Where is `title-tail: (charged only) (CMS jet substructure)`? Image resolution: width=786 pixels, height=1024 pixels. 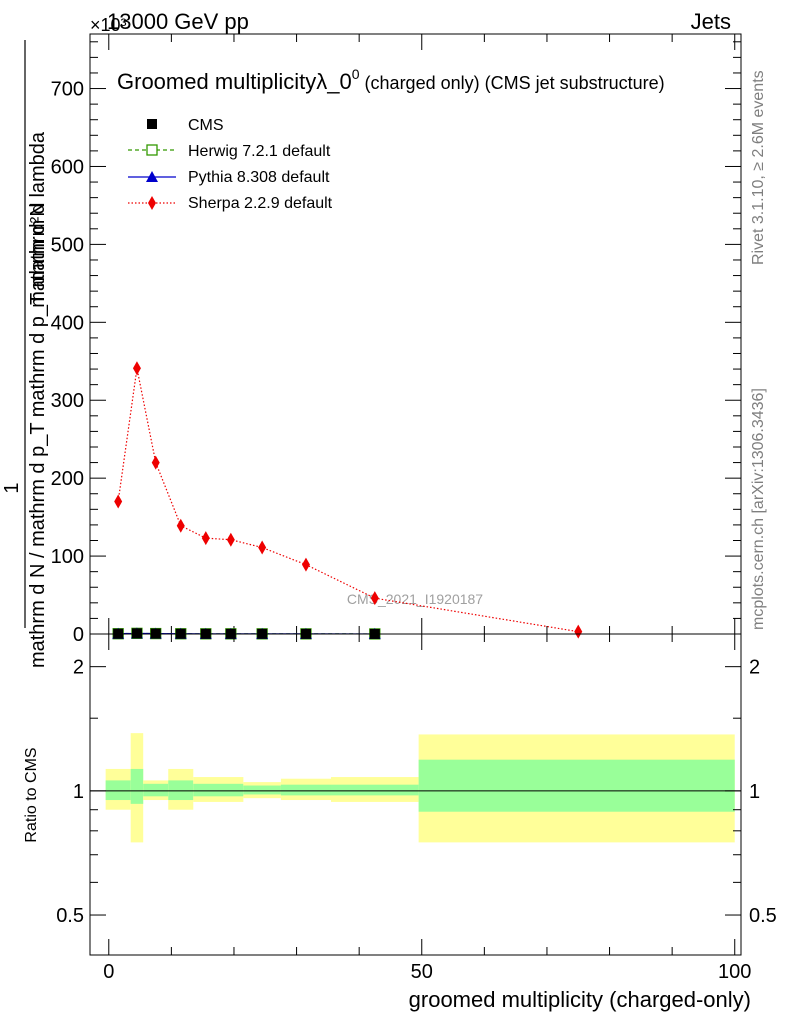
title-tail: (charged only) (CMS jet substructure) is located at coordinates (512, 83).